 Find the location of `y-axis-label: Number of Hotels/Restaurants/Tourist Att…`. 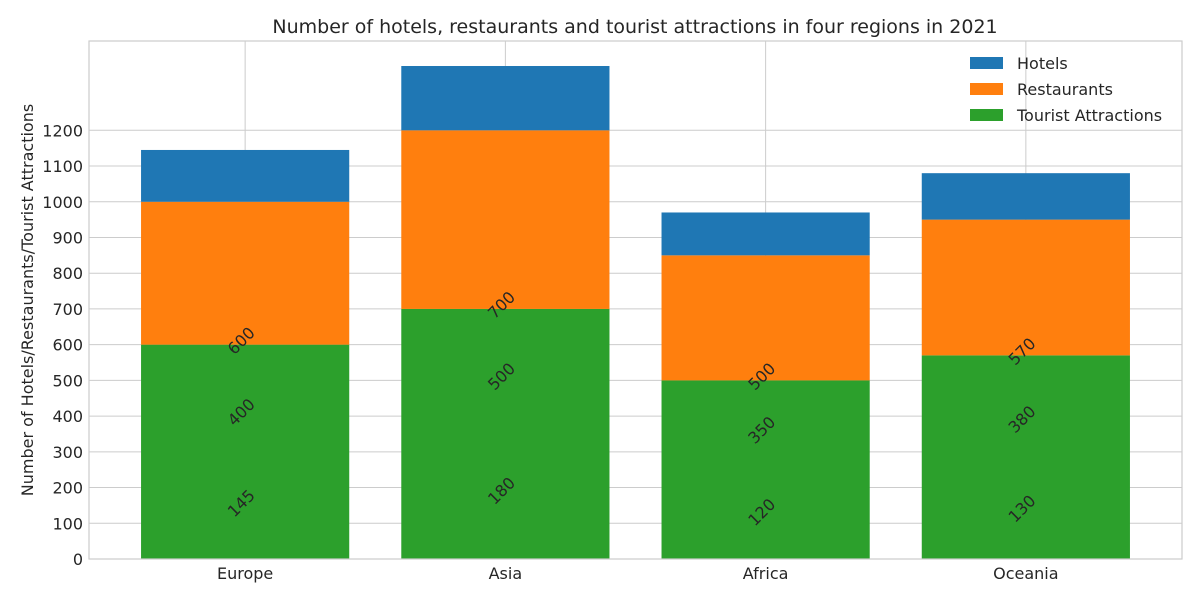

y-axis-label: Number of Hotels/Restaurants/Tourist Att… is located at coordinates (27, 300).